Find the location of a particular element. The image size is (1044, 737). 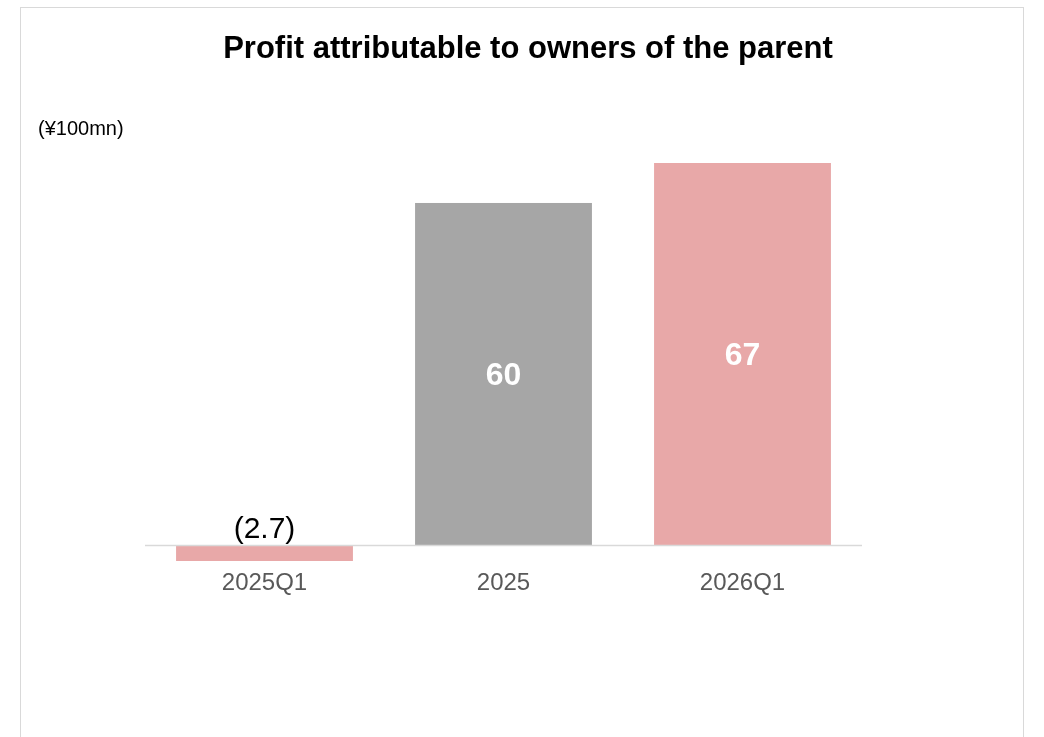

chart-title: Profit attributable to owners of the parent is located at coordinates (528, 47).